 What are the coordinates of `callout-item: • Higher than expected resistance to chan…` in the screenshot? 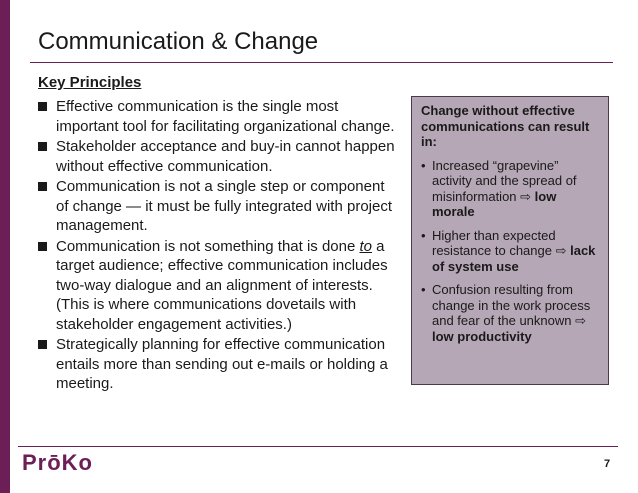 It's located at (510, 251).